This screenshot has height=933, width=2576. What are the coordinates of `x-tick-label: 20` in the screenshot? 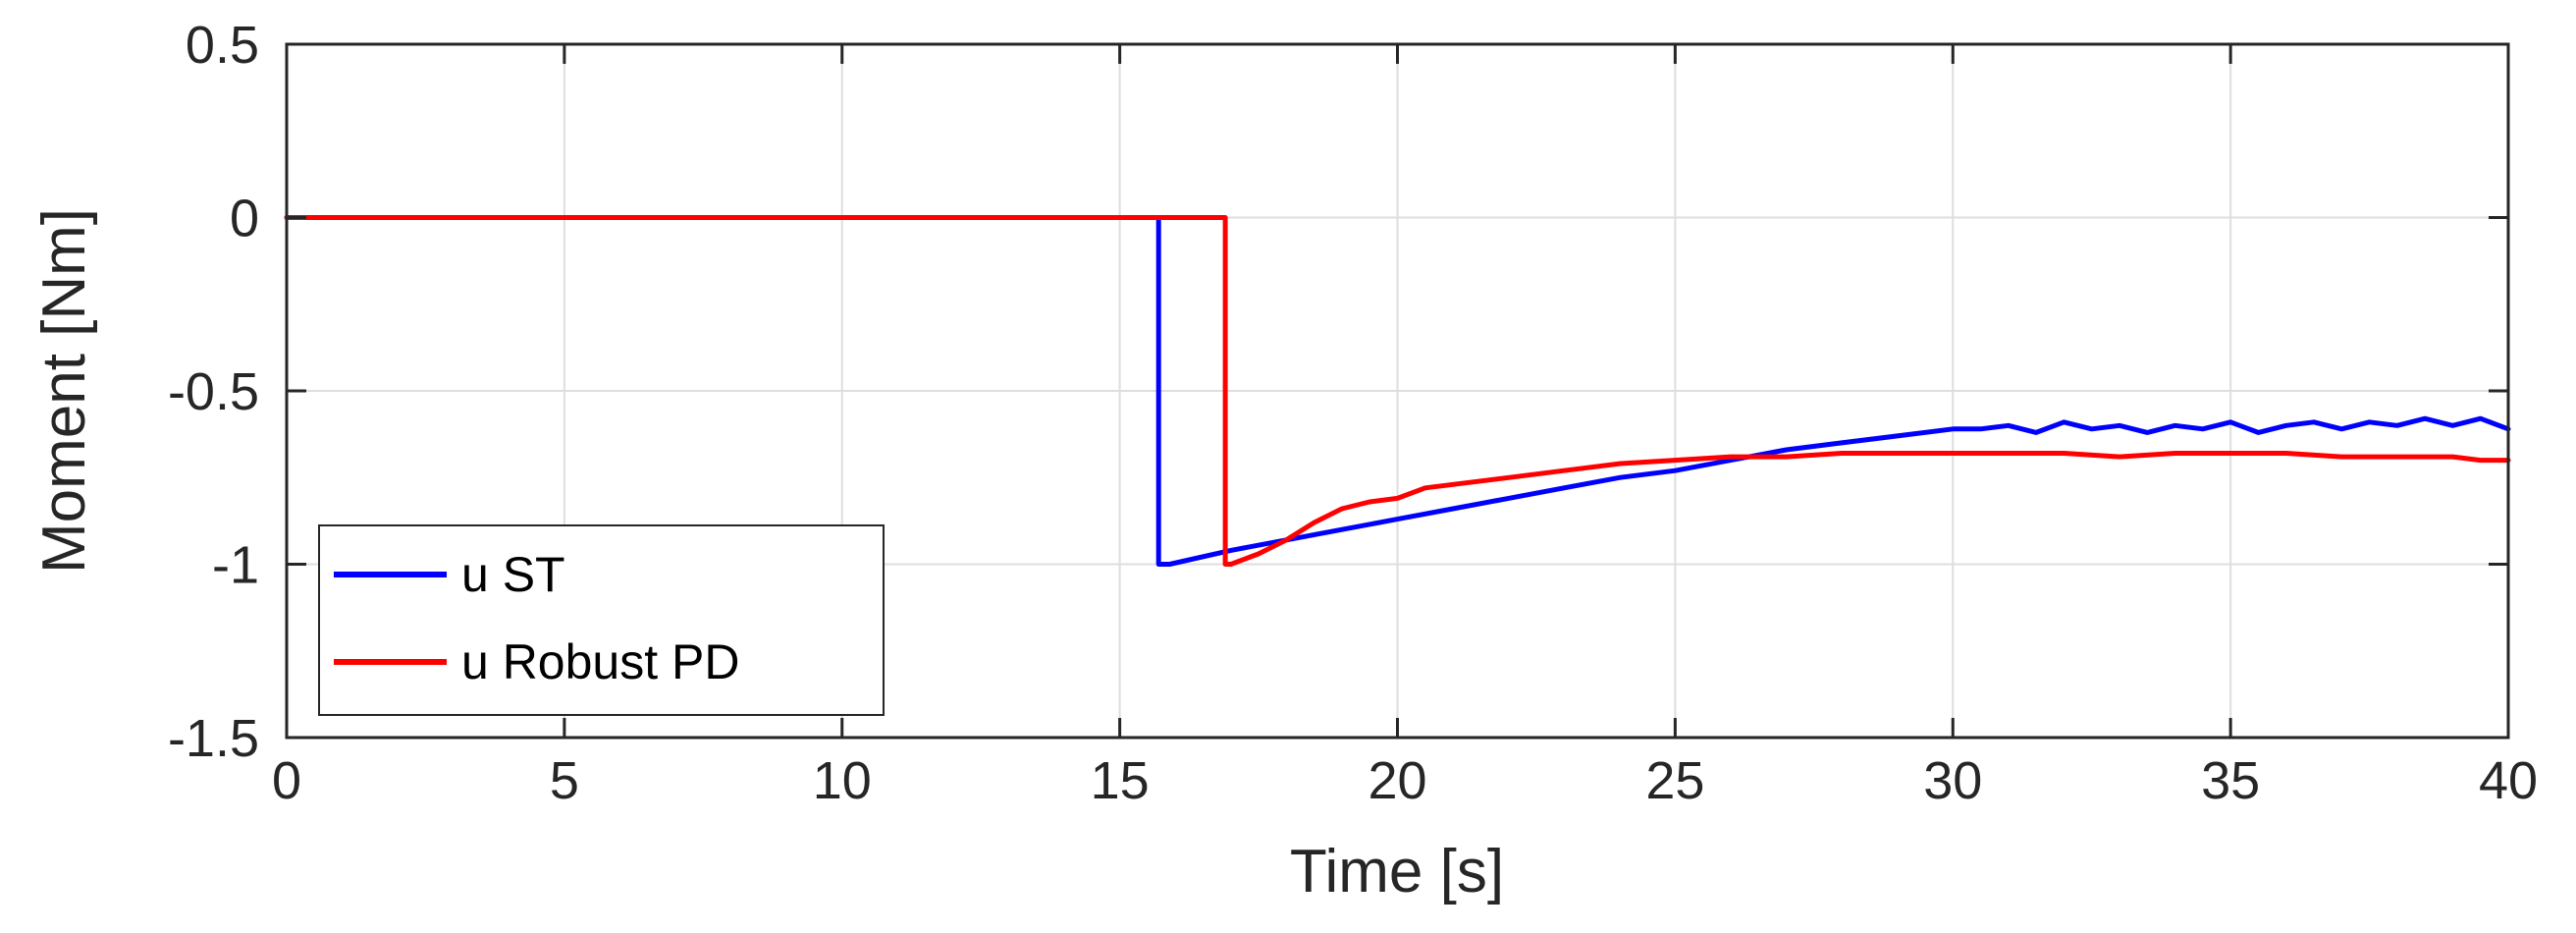 It's located at (1397, 780).